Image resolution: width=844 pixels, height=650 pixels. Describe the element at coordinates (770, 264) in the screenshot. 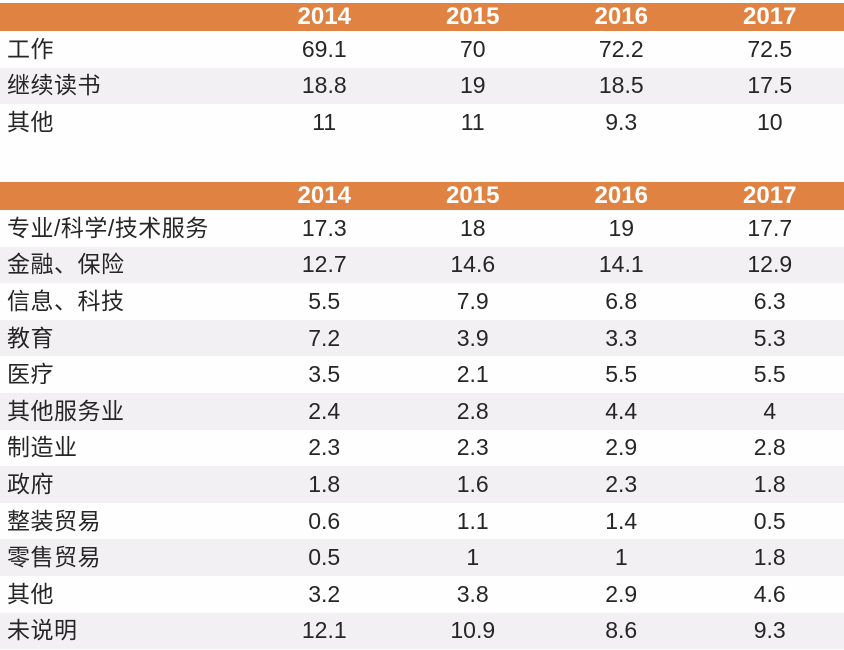

I see `cell-value: 12.9` at that location.